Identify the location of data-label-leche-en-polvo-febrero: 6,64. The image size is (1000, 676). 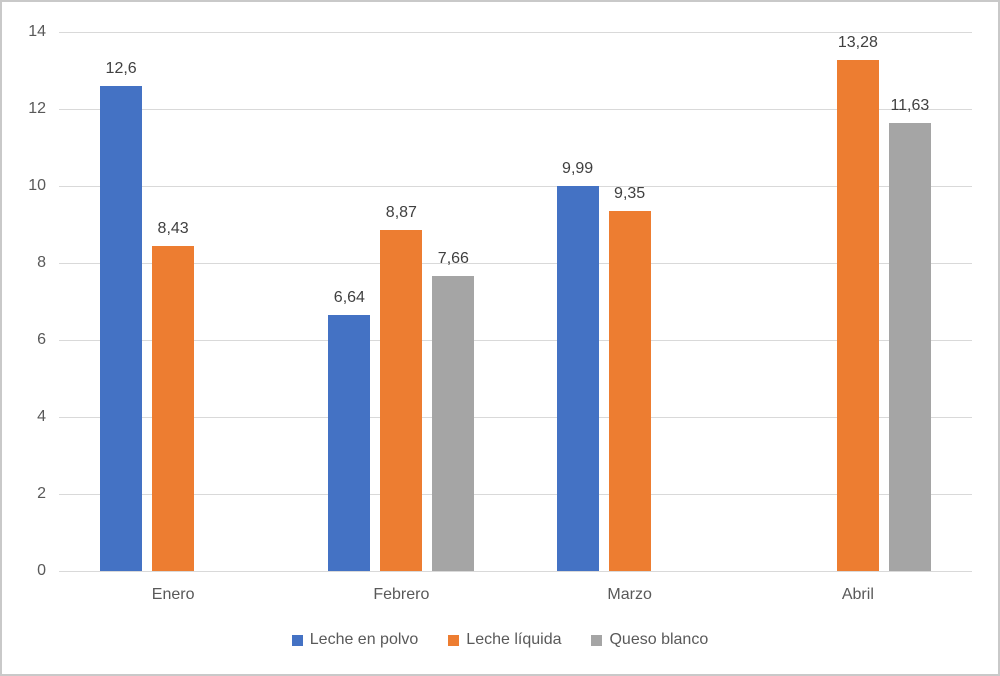
(349, 298).